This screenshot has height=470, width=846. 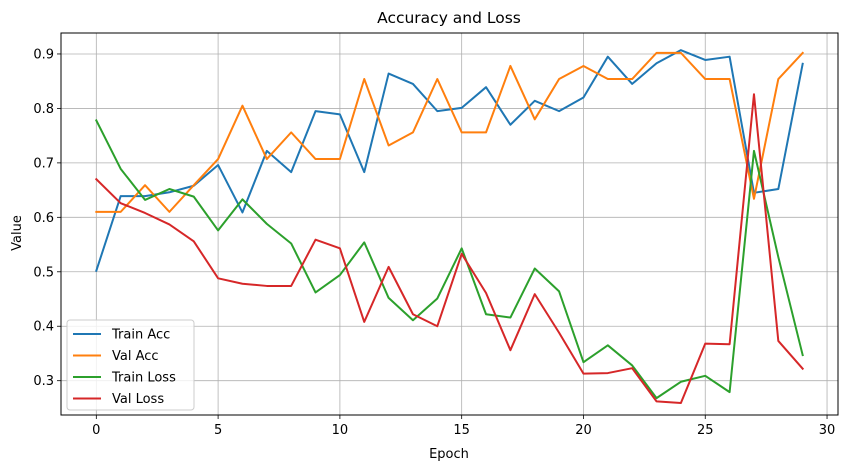 I want to click on y-axis-label: Value, so click(x=17, y=233).